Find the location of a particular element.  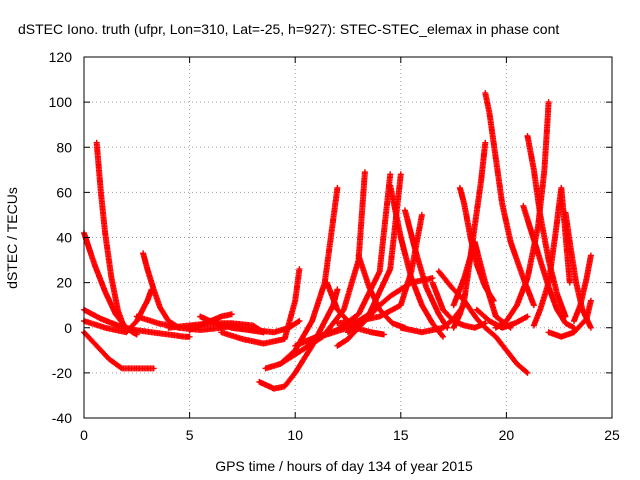

y-tick-label: 40 is located at coordinates (64, 238).